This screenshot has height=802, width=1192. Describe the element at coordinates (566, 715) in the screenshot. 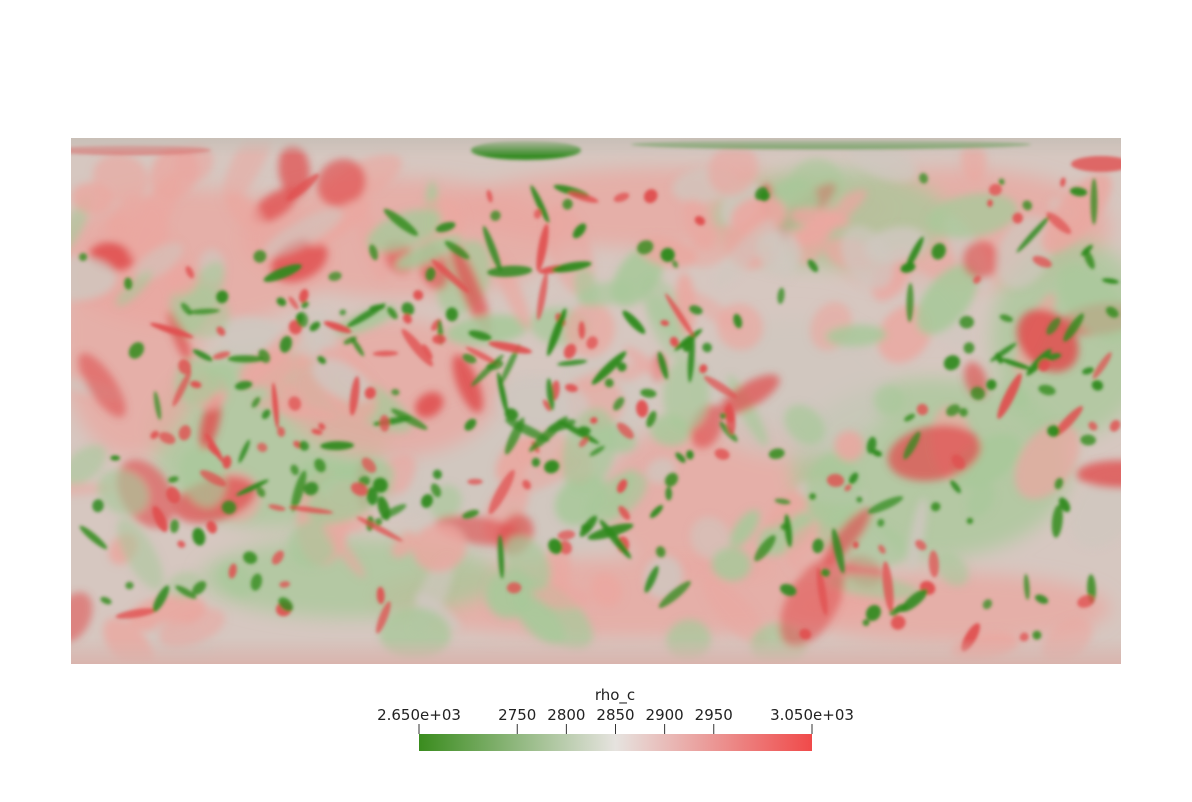

I see `colorbar-tick-label: 2800` at that location.